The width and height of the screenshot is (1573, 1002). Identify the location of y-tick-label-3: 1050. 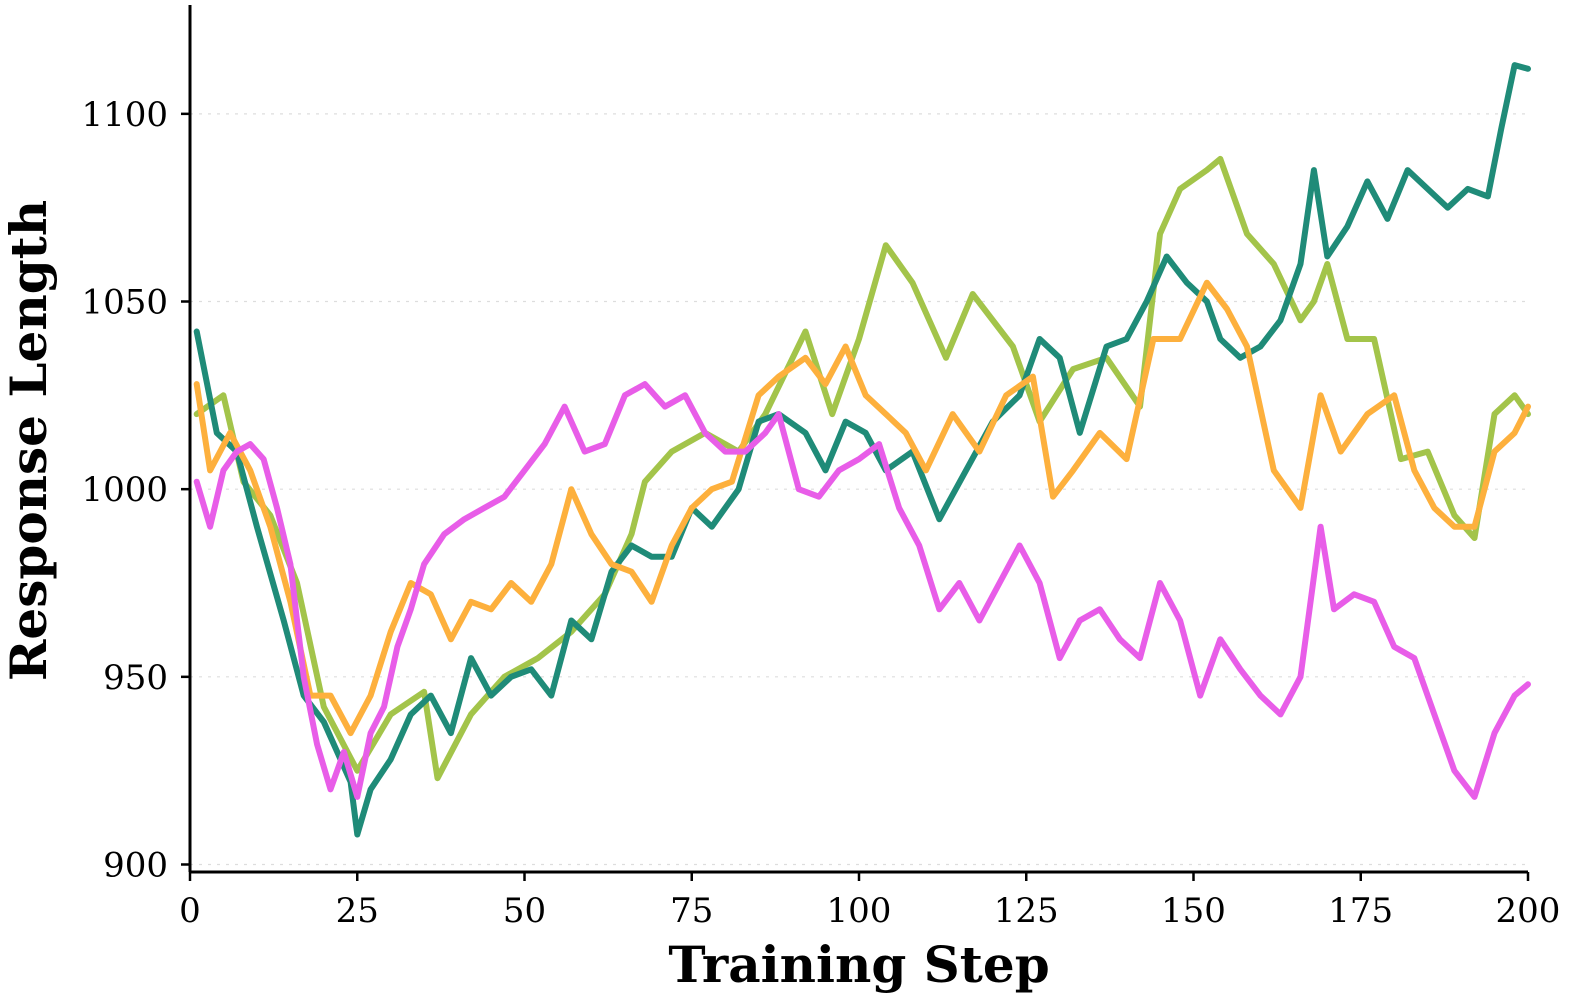
(124, 303).